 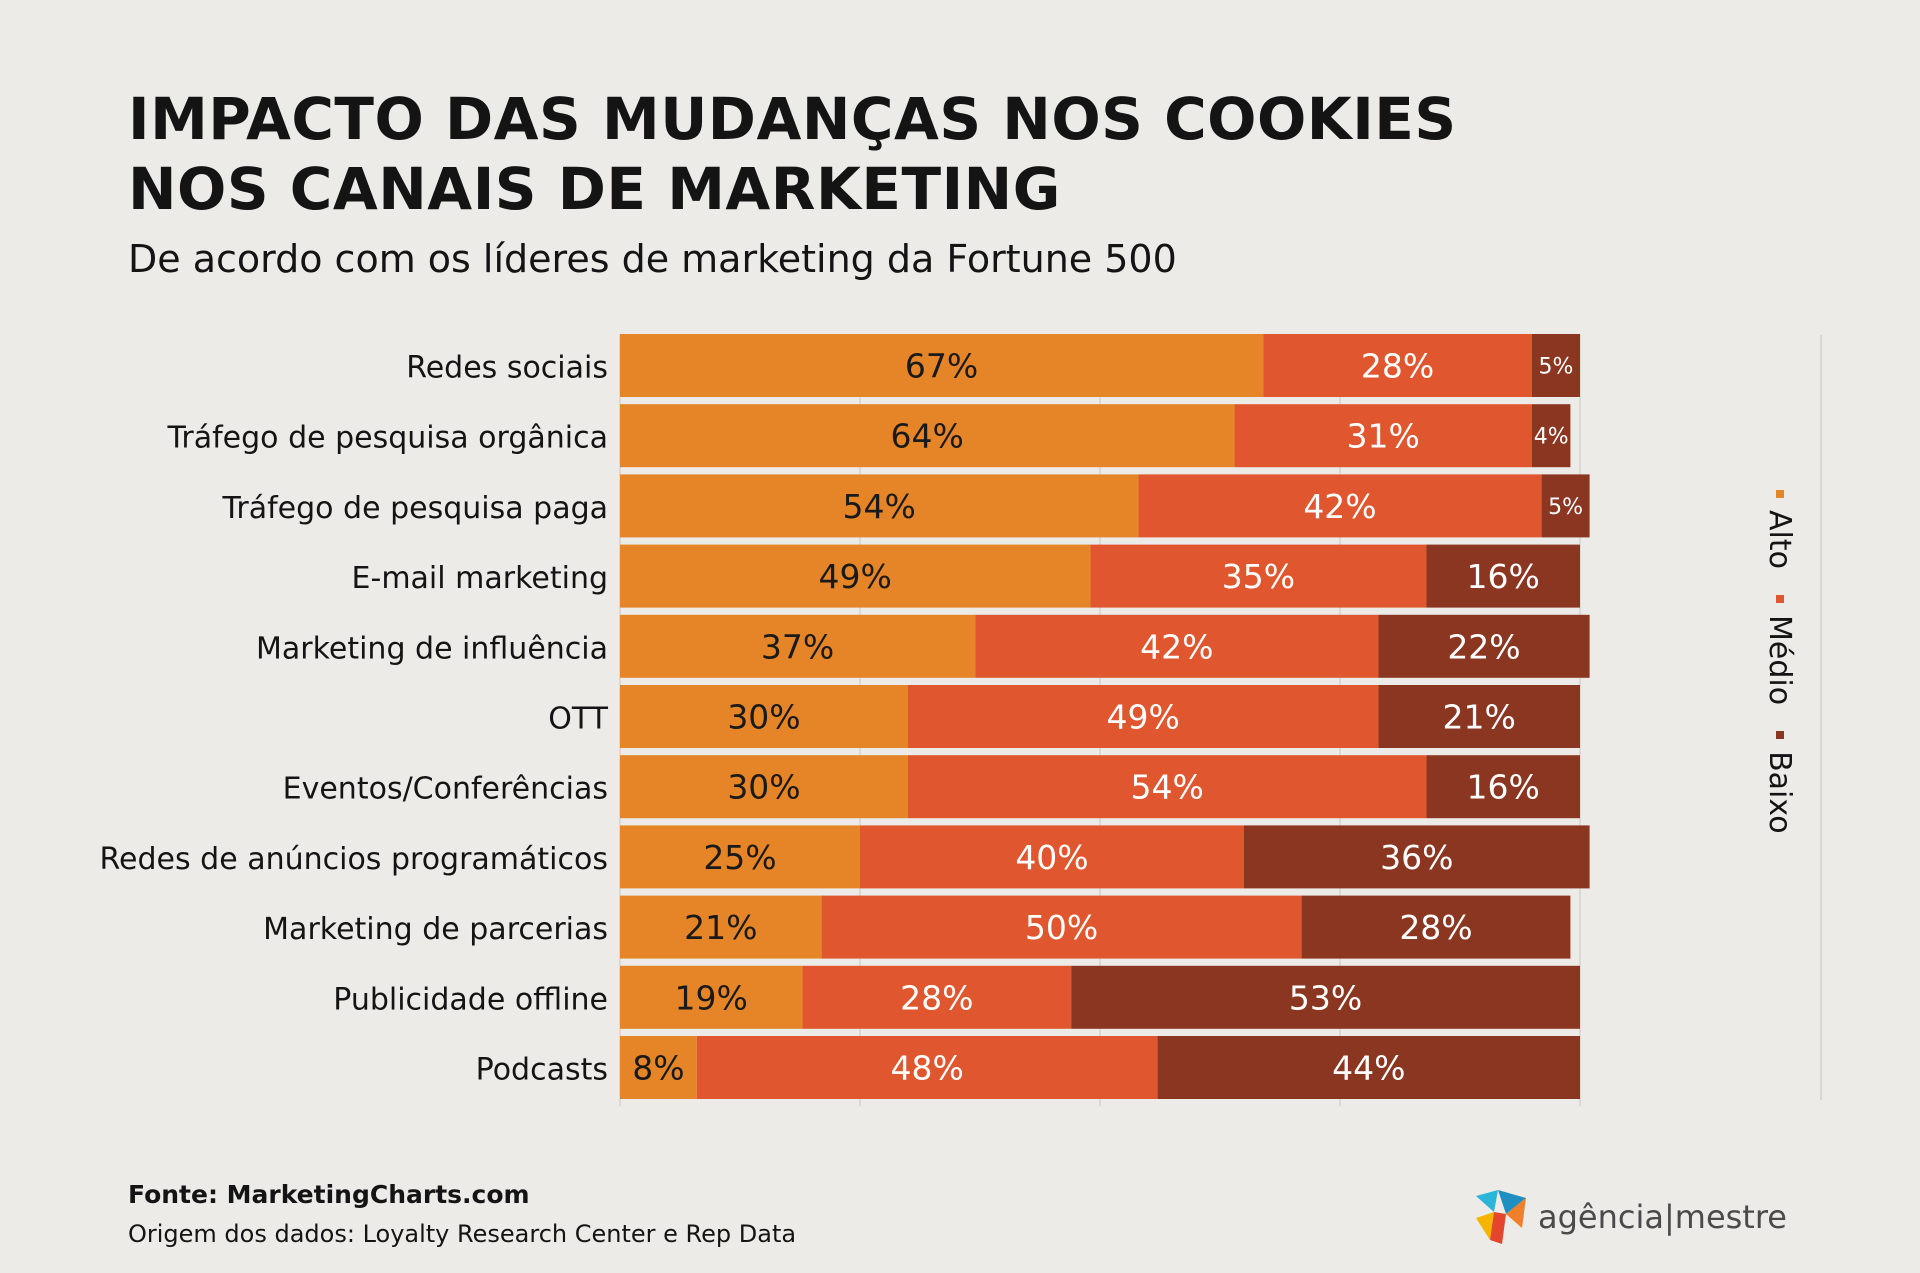 What do you see at coordinates (1780, 539) in the screenshot?
I see `legend-label-alto: Alto` at bounding box center [1780, 539].